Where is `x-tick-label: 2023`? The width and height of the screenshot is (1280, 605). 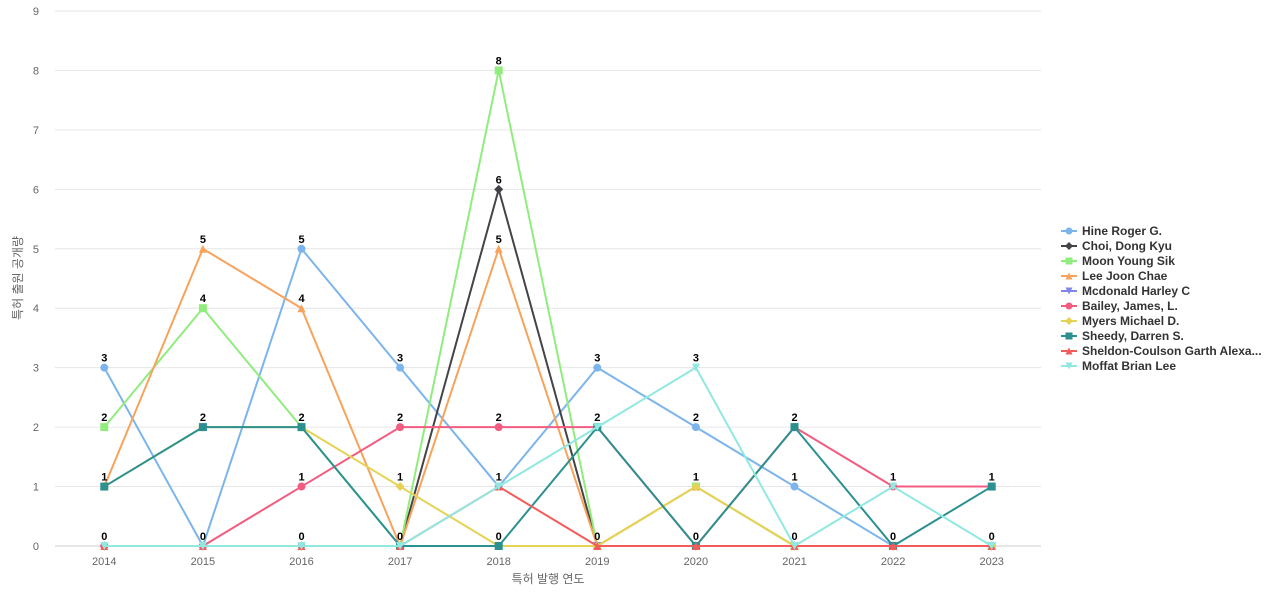 x-tick-label: 2023 is located at coordinates (991, 562).